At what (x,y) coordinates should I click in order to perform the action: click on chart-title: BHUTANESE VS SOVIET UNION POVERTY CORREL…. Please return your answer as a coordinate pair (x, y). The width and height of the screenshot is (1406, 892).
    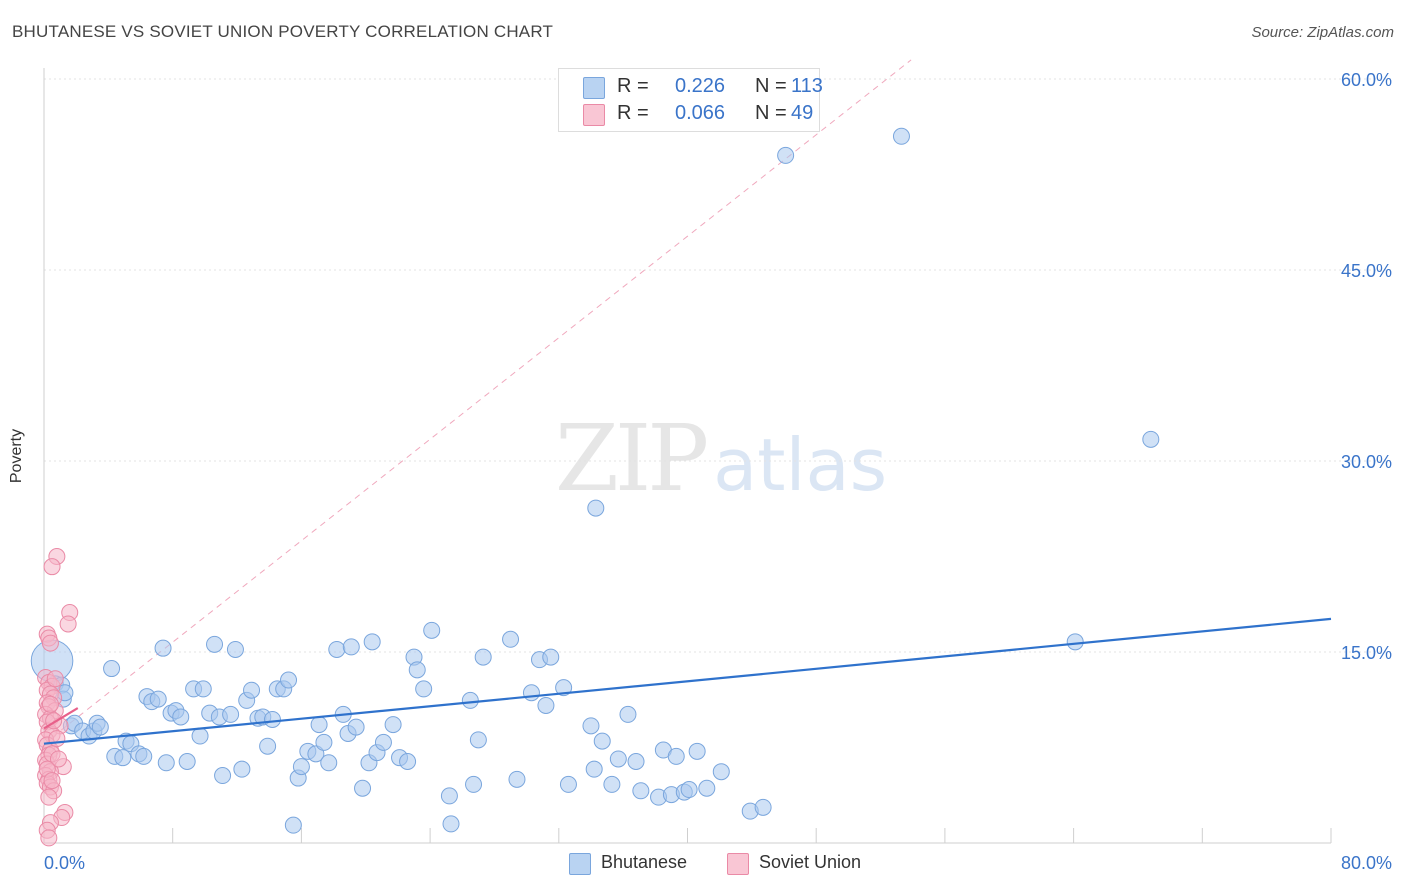
    Looking at the image, I should click on (283, 31).